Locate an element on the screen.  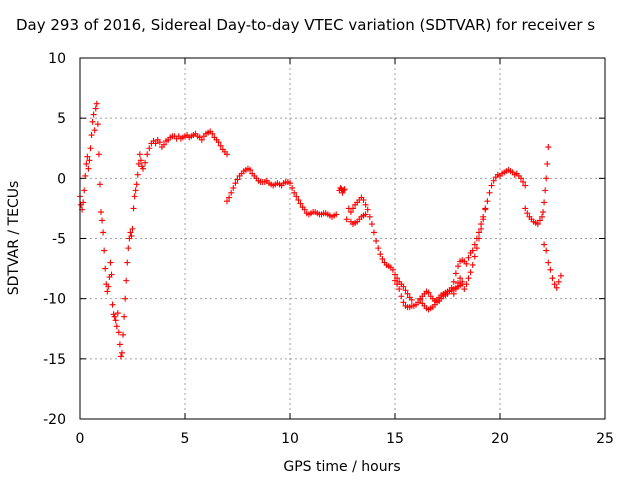
y-axis-label: SDTVAR / TECUs is located at coordinates (14, 238).